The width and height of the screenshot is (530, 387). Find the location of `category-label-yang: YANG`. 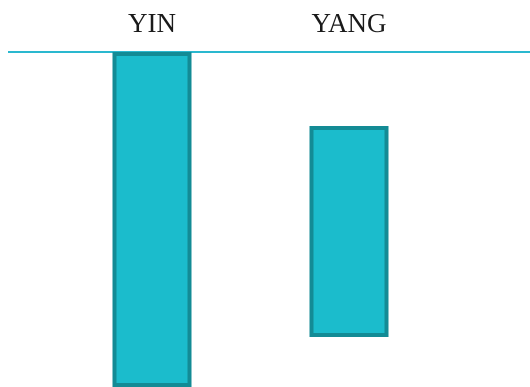

category-label-yang: YANG is located at coordinates (348, 23).